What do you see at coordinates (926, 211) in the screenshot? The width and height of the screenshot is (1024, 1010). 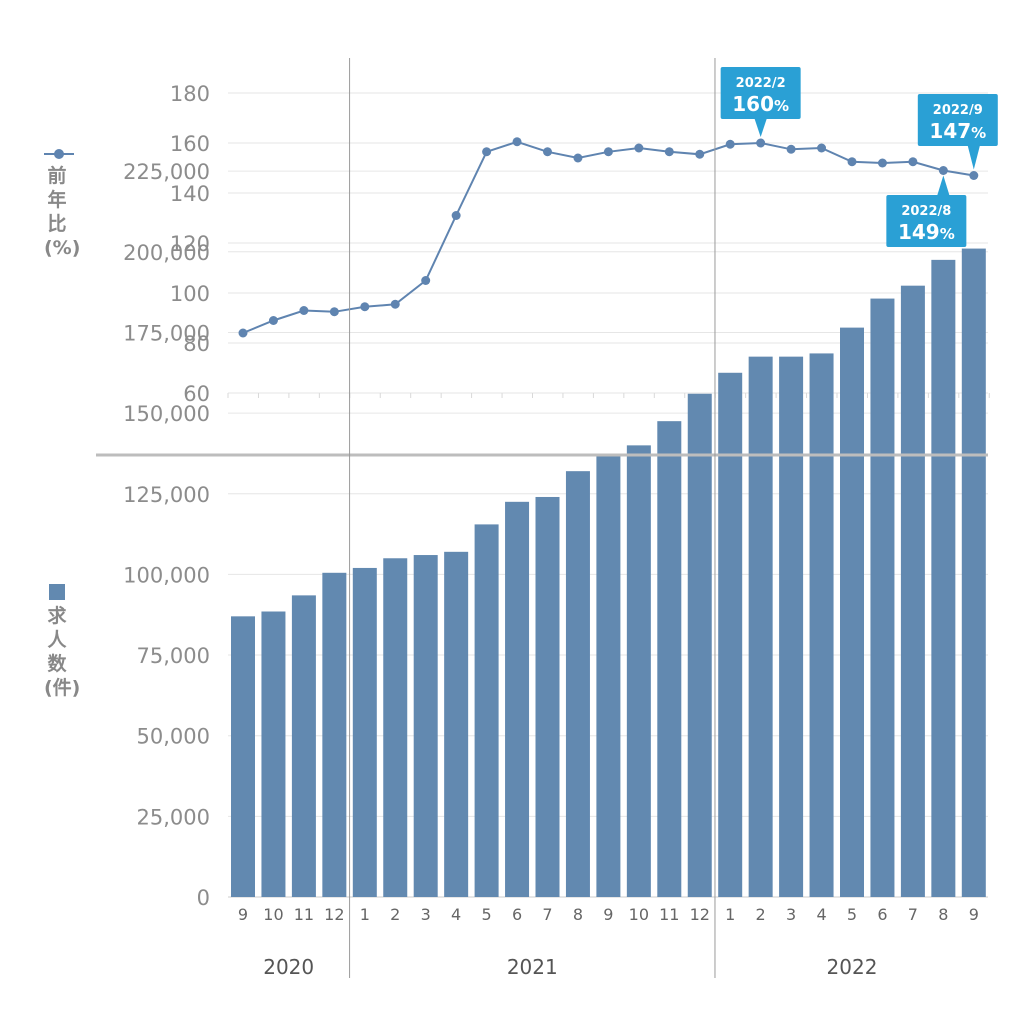 I see `callout-date: 2022/8` at bounding box center [926, 211].